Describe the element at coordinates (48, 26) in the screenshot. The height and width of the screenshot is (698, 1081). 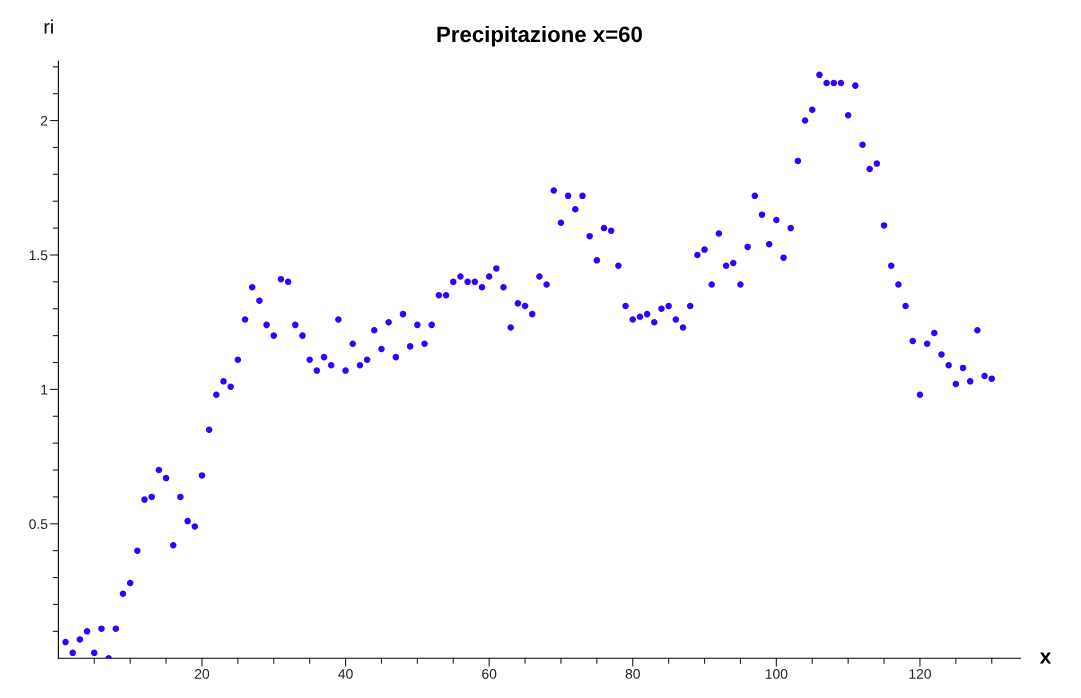
I see `y-axis-title: ri` at that location.